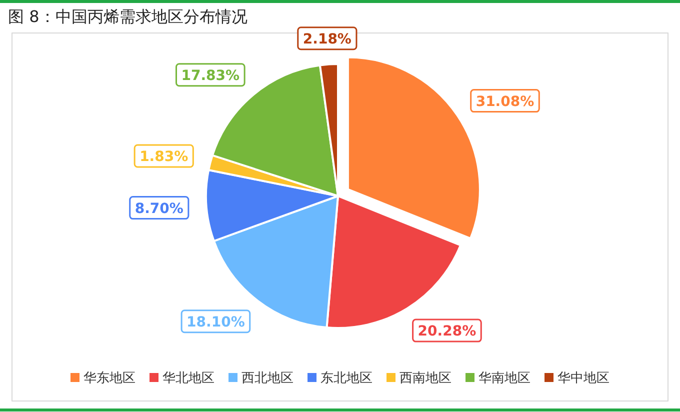 The height and width of the screenshot is (412, 680). Describe the element at coordinates (346, 378) in the screenshot. I see `legend-label: 东北地区` at that location.